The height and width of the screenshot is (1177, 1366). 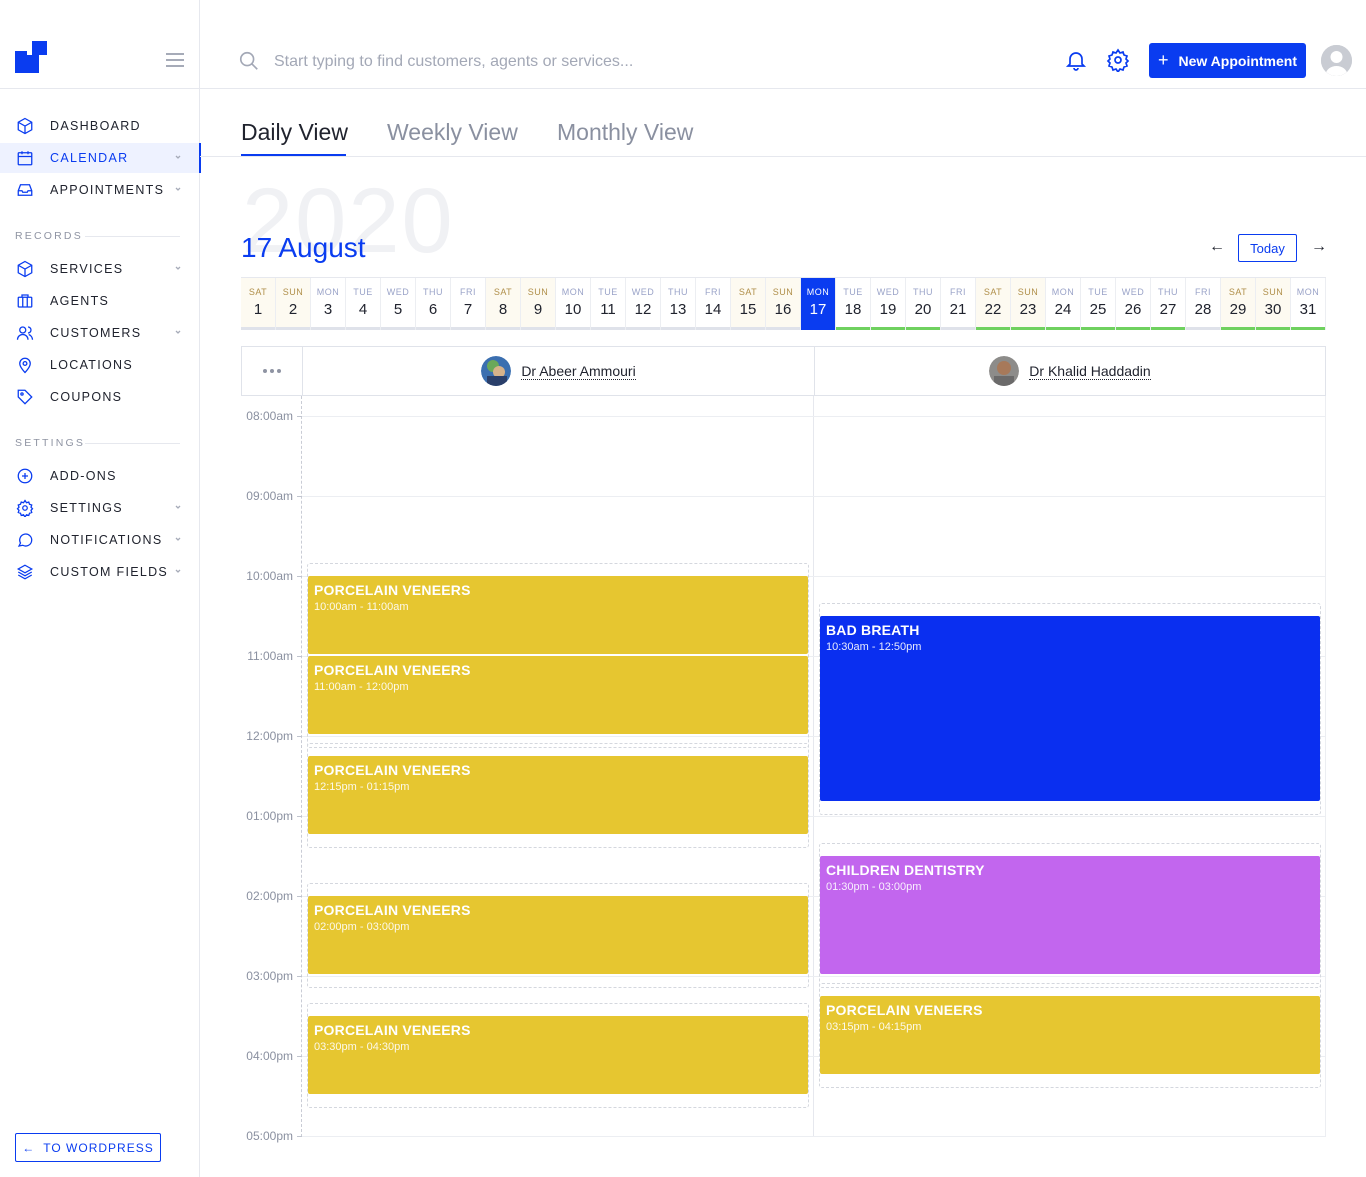 I want to click on appointment-block: BAD BREATH 10:30am - 12:50pm, so click(x=1070, y=708).